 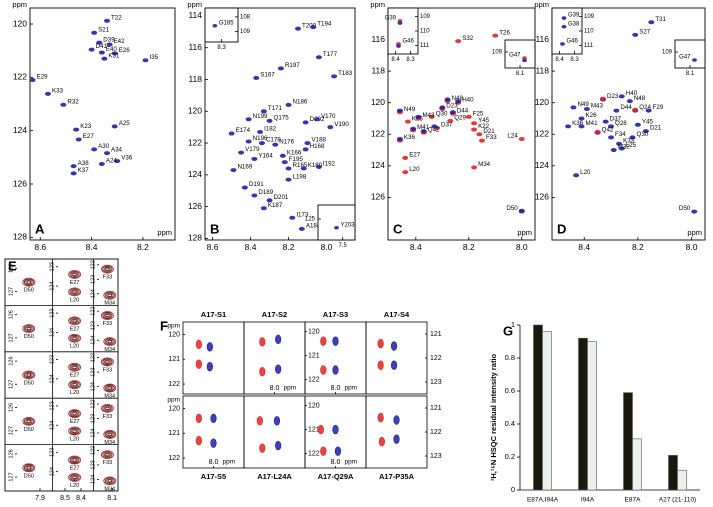 I want to click on peak-label: L25, so click(x=631, y=145).